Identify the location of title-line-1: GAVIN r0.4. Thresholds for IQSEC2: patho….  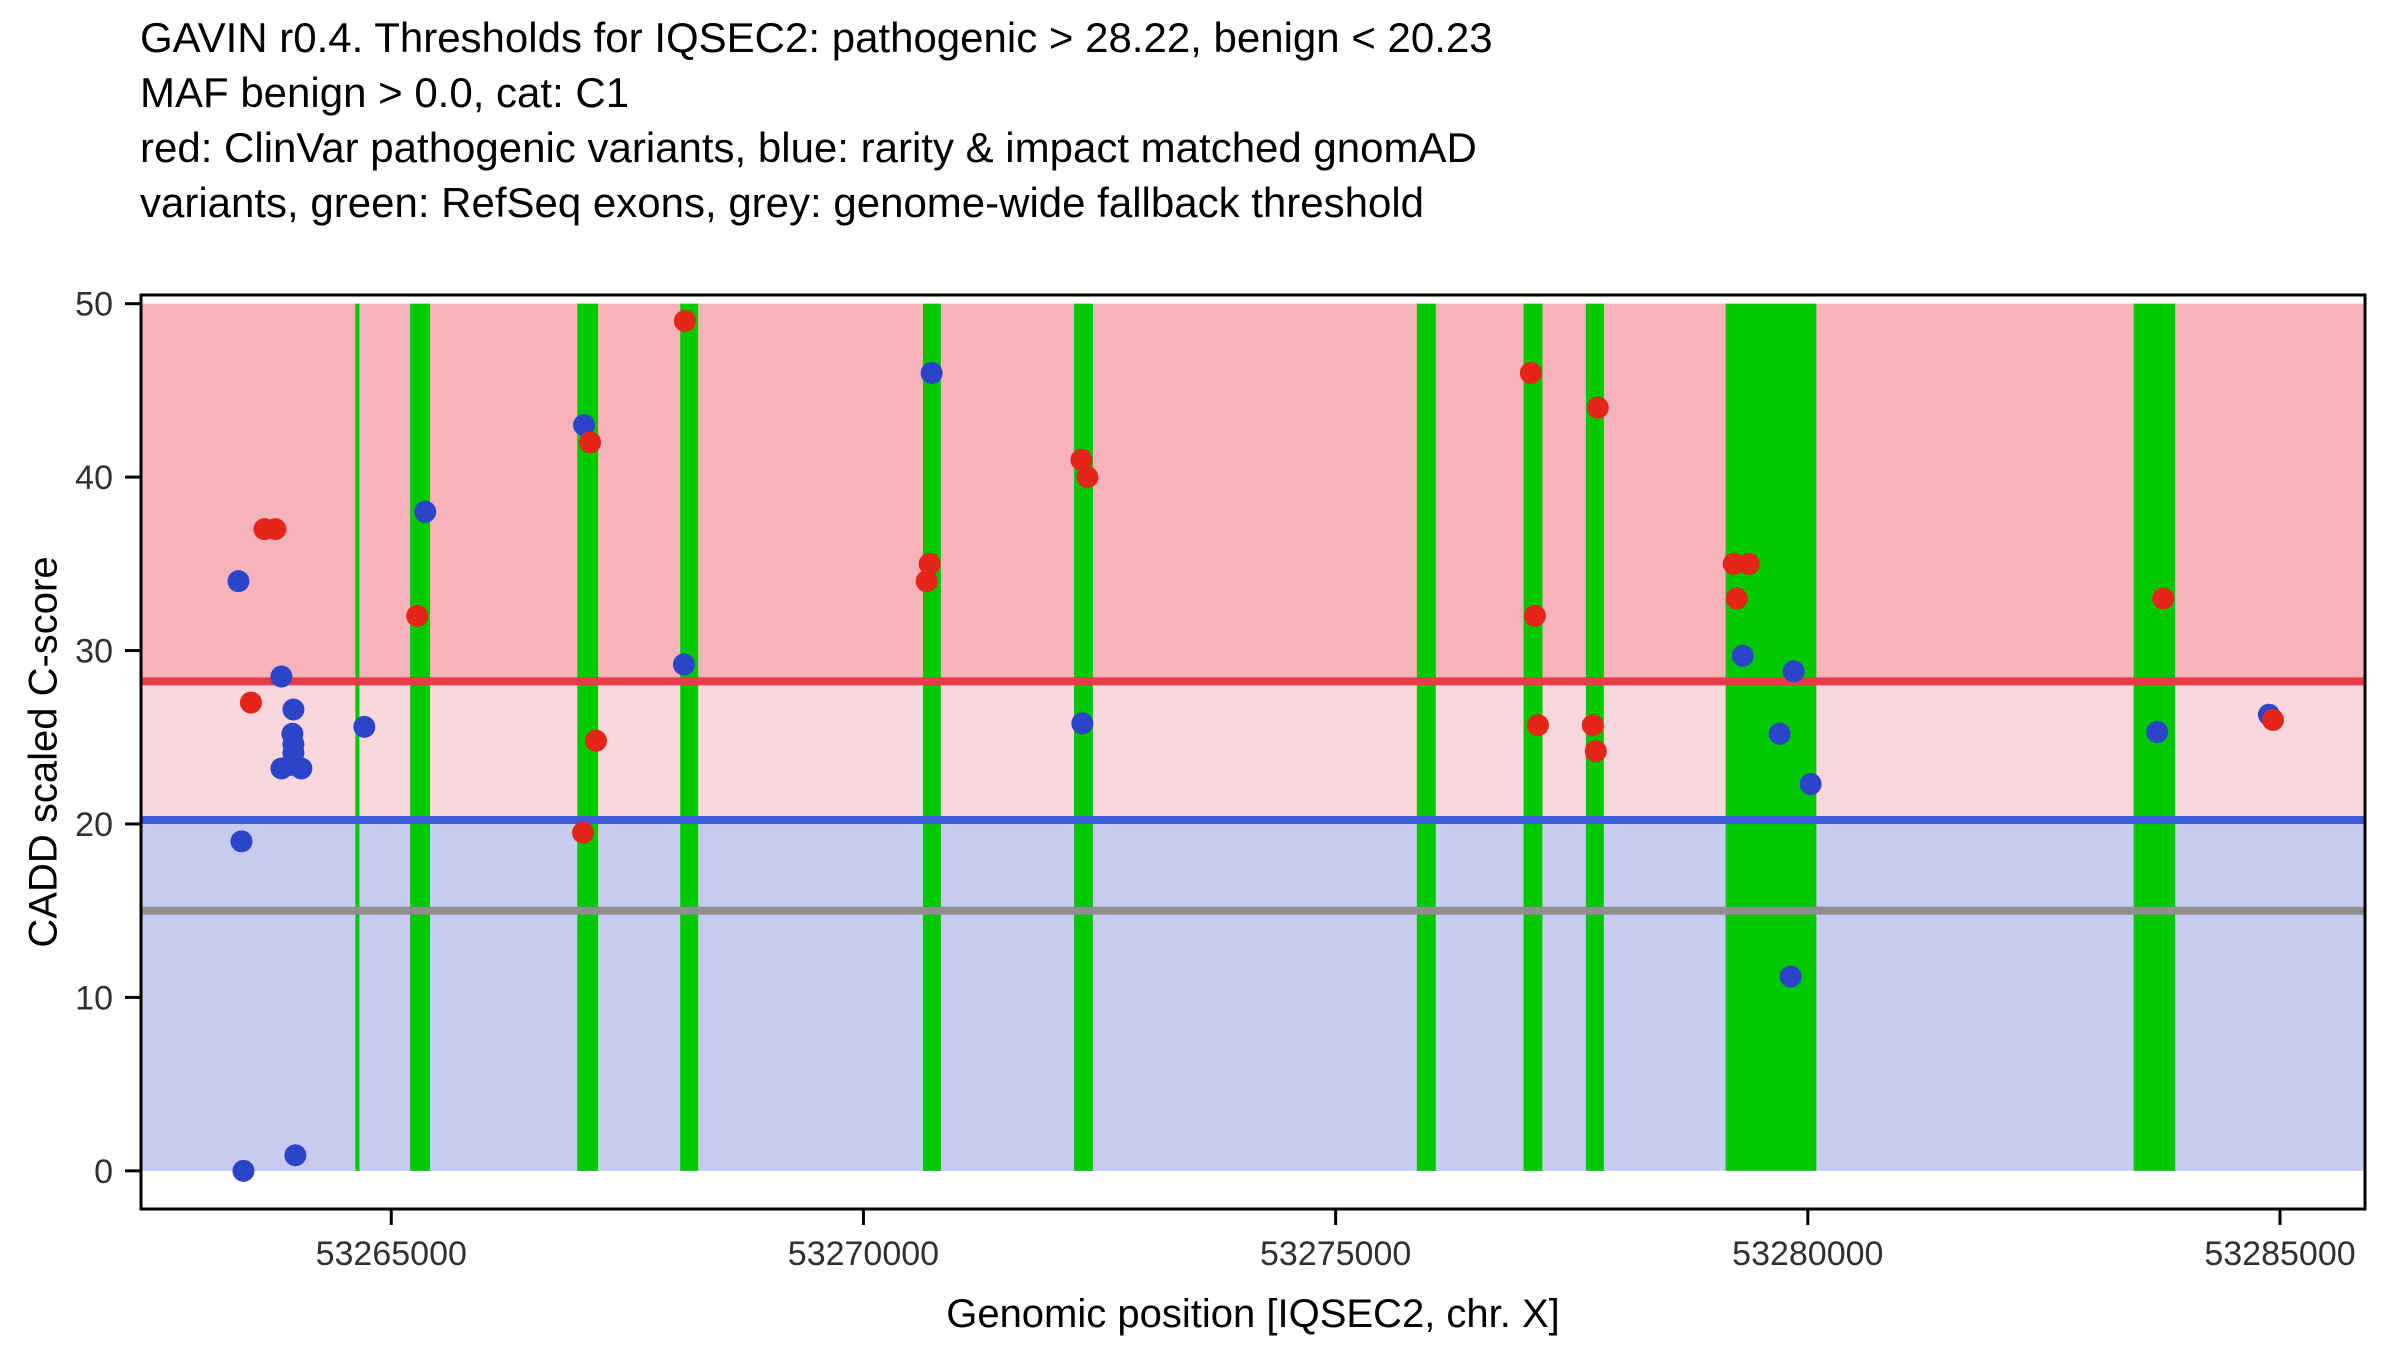
(816, 37).